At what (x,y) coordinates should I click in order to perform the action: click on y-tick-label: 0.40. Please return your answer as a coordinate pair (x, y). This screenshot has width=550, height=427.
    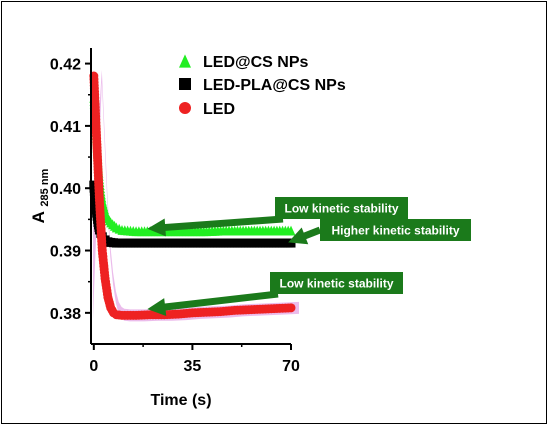
    Looking at the image, I should click on (65, 189).